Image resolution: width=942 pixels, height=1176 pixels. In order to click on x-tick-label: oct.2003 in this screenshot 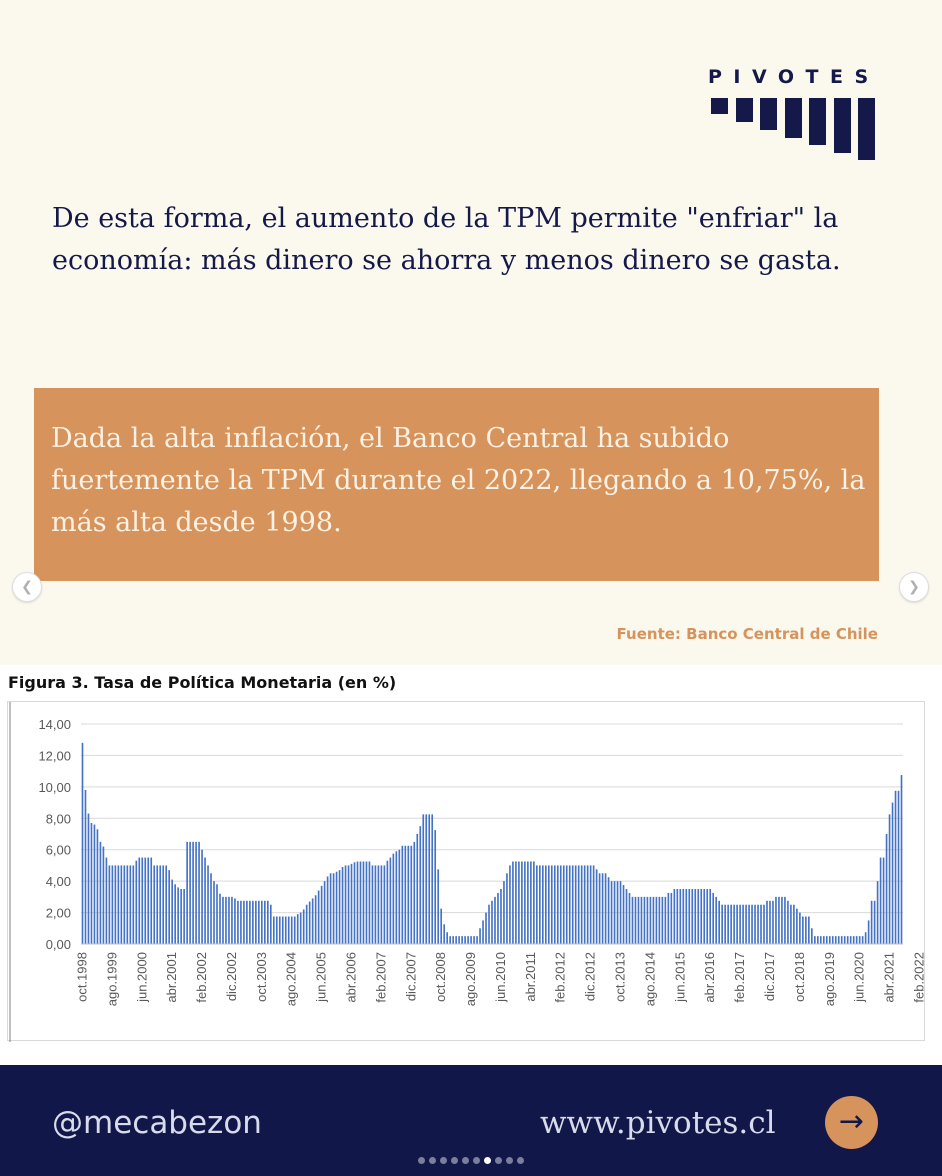, I will do `click(261, 977)`.